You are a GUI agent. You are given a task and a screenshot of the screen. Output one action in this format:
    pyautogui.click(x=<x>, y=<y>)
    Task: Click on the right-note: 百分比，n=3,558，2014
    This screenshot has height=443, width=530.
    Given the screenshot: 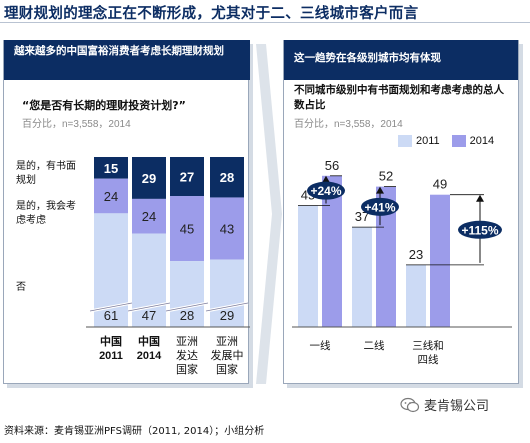 What is the action you would take?
    pyautogui.click(x=348, y=124)
    